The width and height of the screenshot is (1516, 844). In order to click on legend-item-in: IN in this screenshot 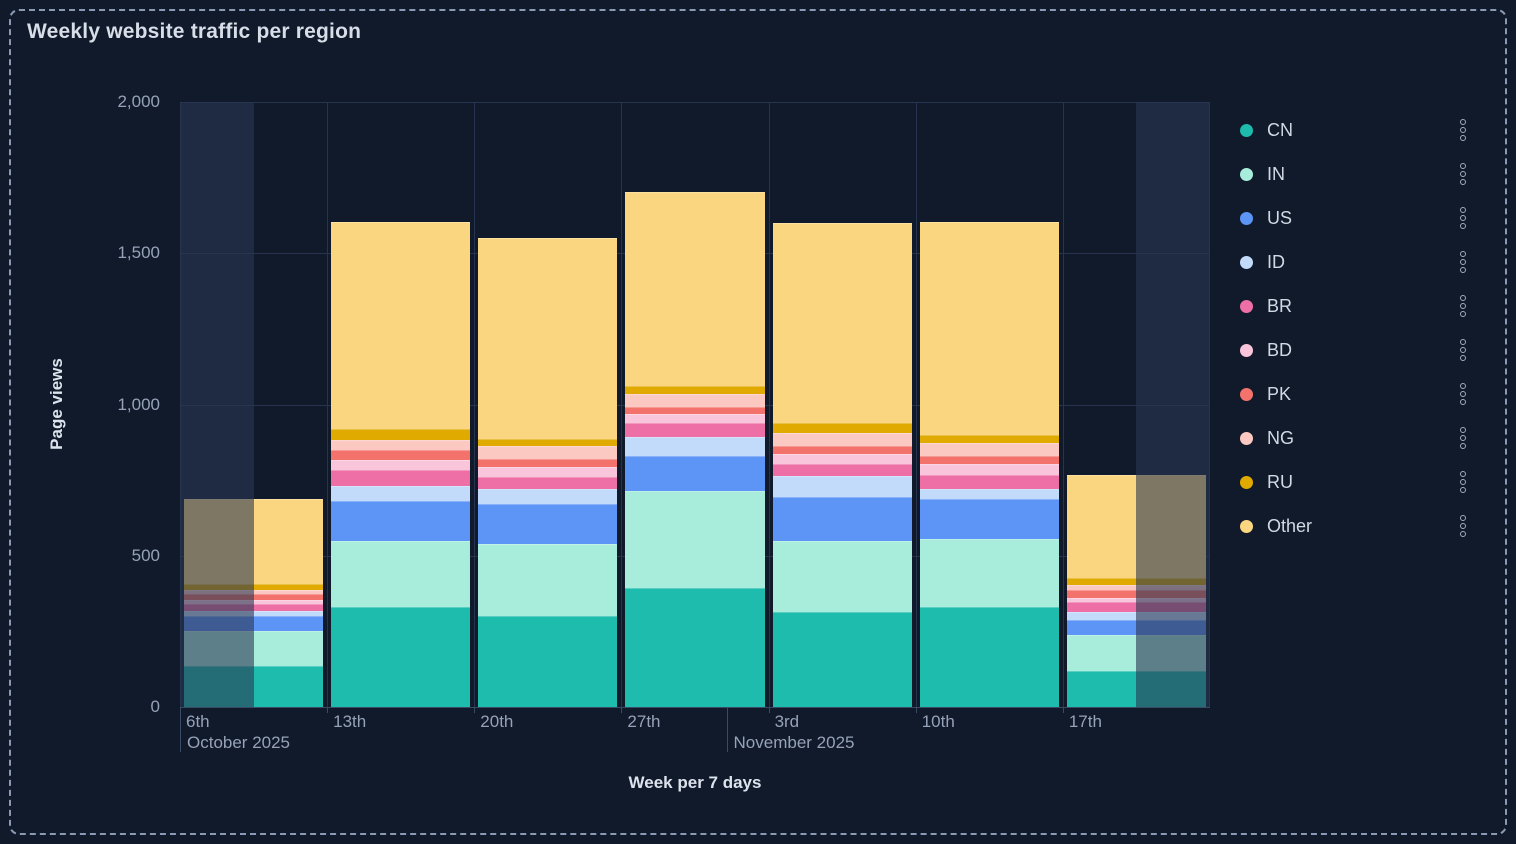, I will do `click(1354, 174)`.